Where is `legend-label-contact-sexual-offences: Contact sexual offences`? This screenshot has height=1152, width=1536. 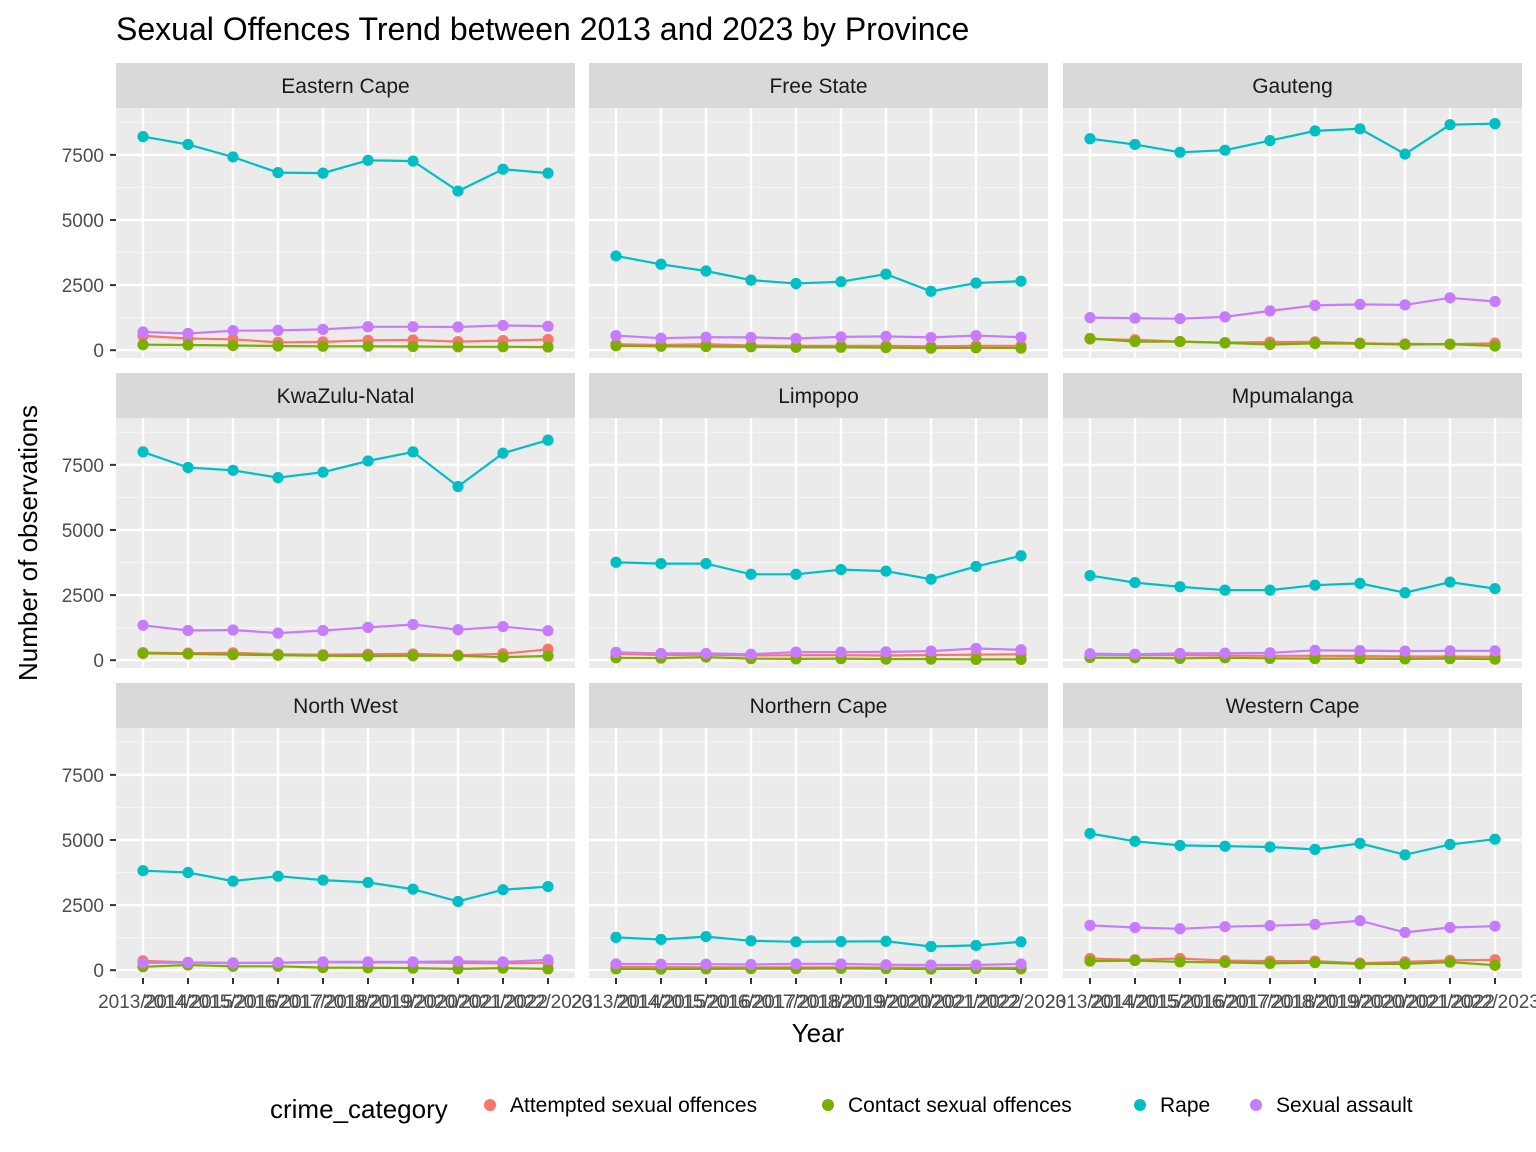 legend-label-contact-sexual-offences: Contact sexual offences is located at coordinates (960, 1105).